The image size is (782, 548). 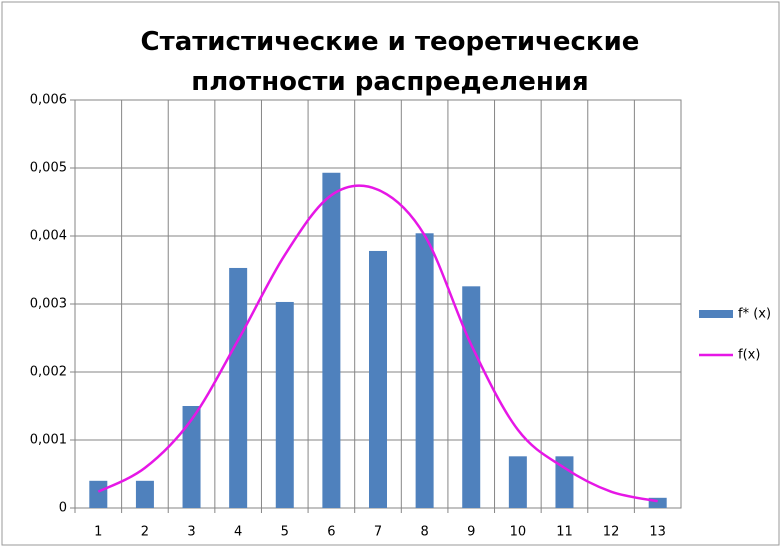 What do you see at coordinates (378, 532) in the screenshot?
I see `x-tick-label: 7` at bounding box center [378, 532].